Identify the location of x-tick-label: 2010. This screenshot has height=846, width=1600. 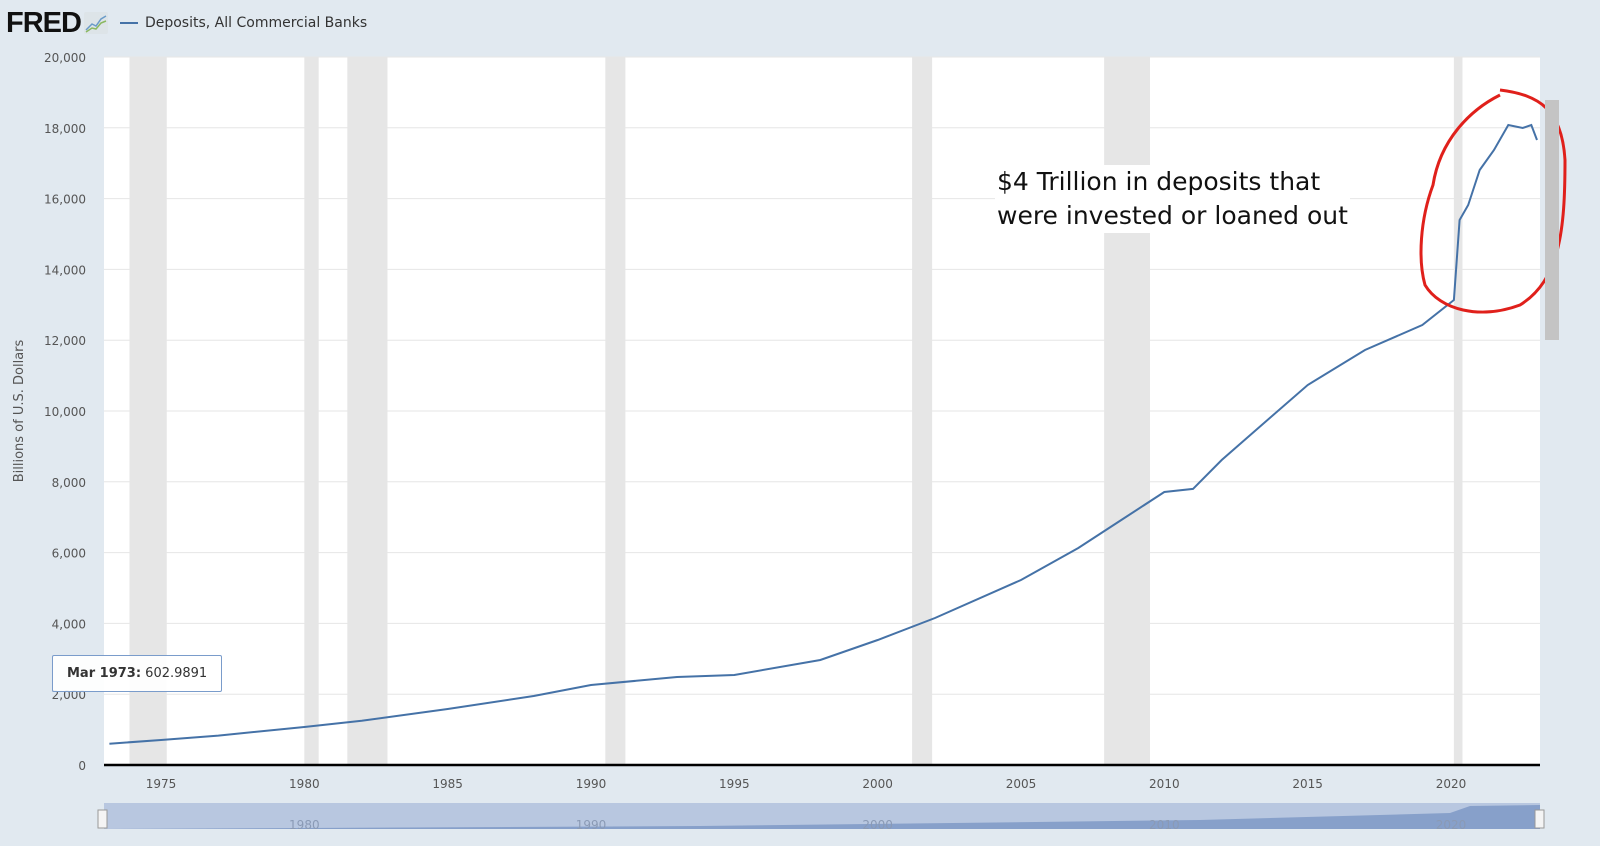
(1164, 784).